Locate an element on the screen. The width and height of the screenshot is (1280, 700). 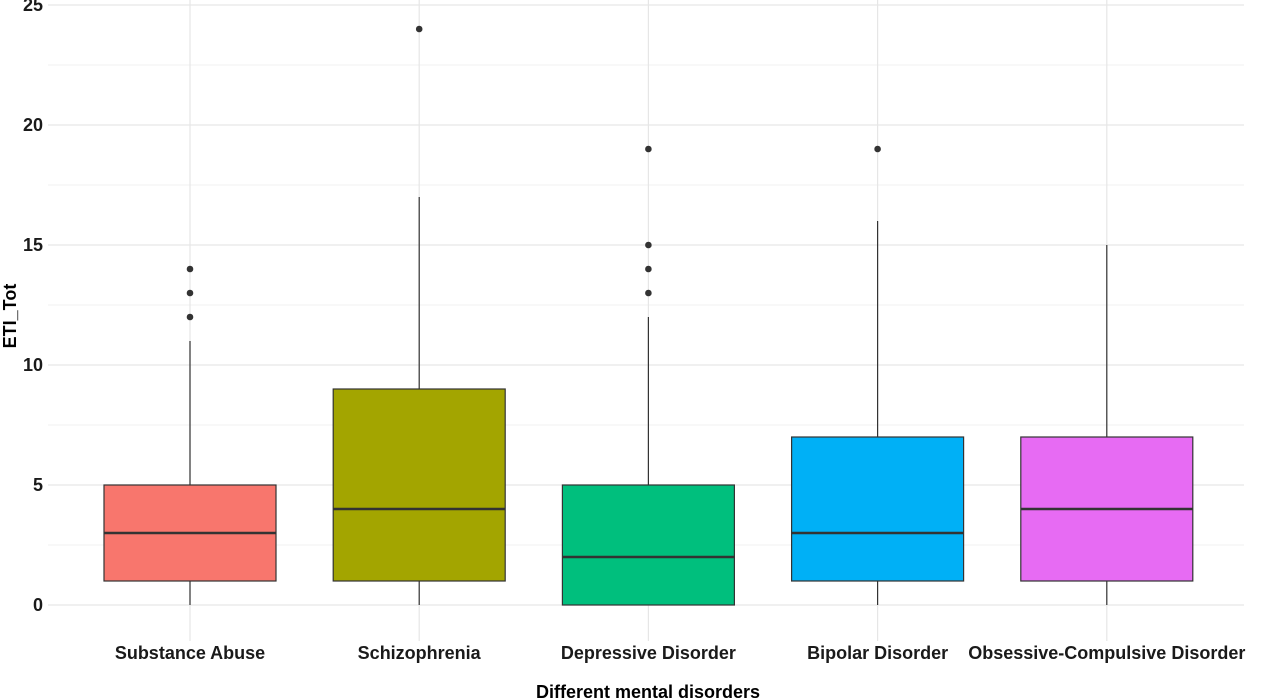
box-schizophrenia is located at coordinates (419, 315).